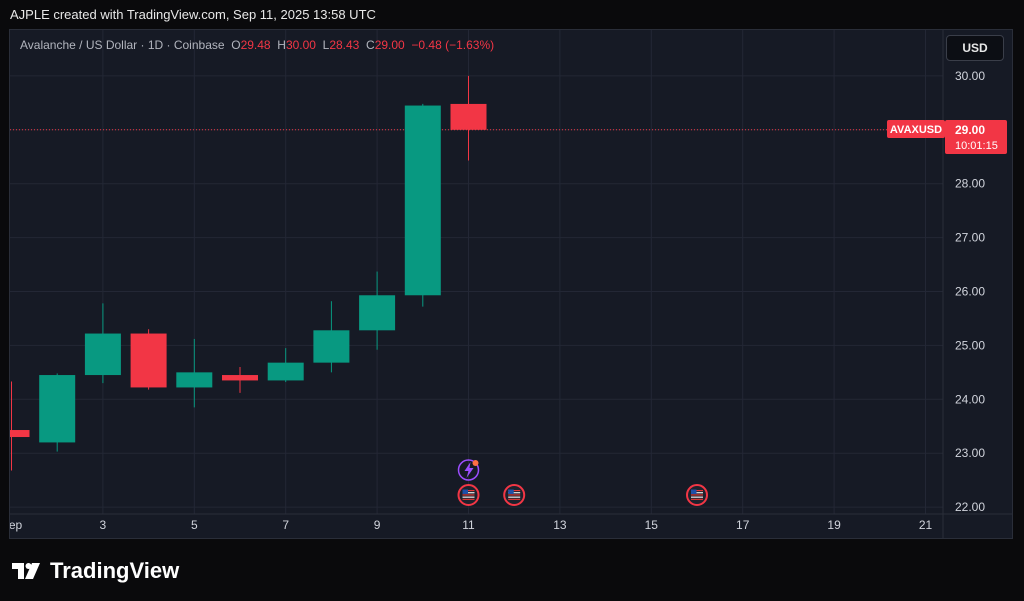 This screenshot has height=601, width=1024. Describe the element at coordinates (975, 48) in the screenshot. I see `currency-button: USD` at that location.